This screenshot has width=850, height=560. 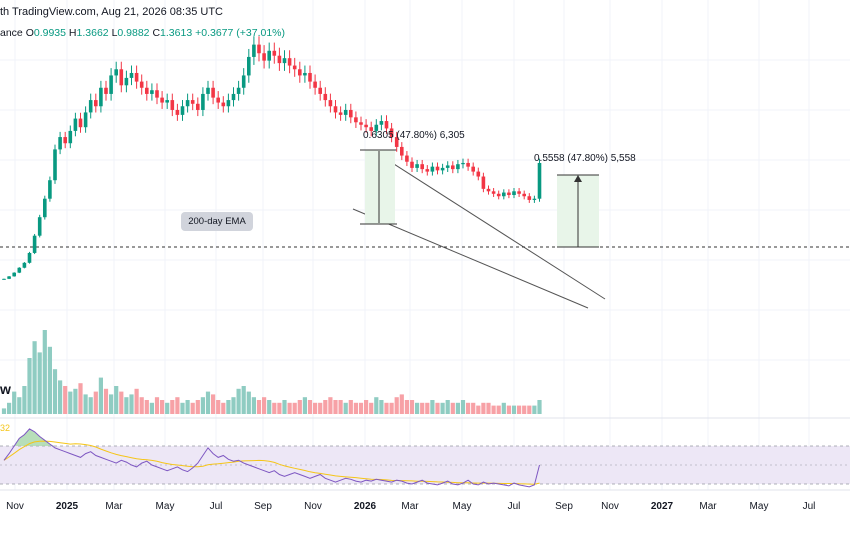 I want to click on close-value: 1.3613, so click(x=176, y=33).